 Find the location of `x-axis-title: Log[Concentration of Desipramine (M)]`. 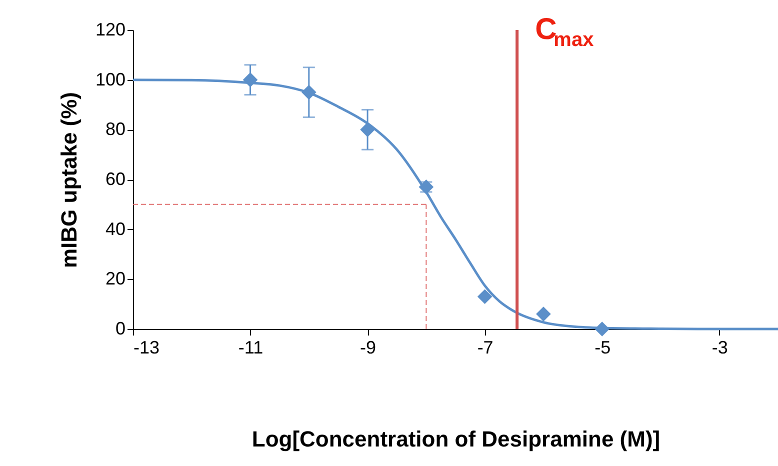

x-axis-title: Log[Concentration of Desipramine (M)] is located at coordinates (456, 439).